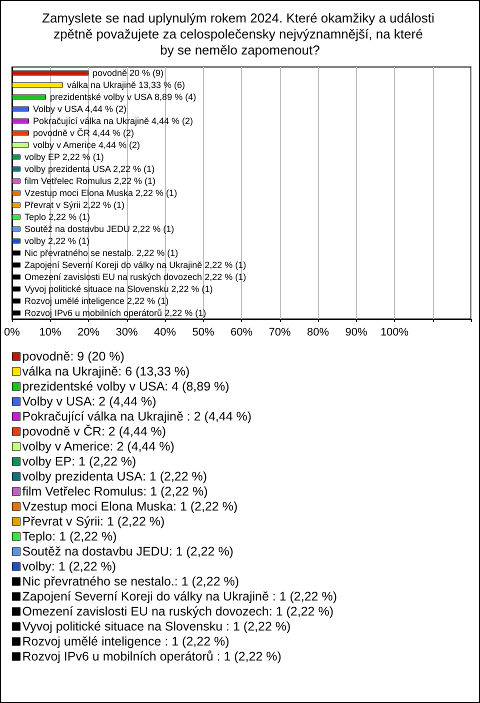 The width and height of the screenshot is (480, 703). Describe the element at coordinates (64, 157) in the screenshot. I see `data-label: volby EP 2,22 % (1)` at that location.